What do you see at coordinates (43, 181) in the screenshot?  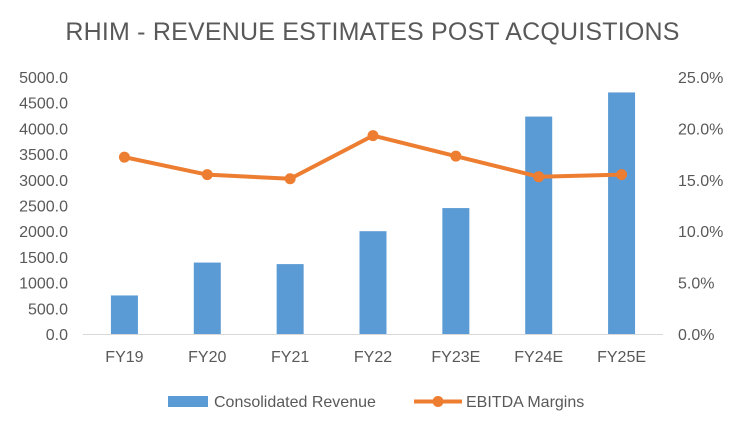 I see `y-left-tick-label: 3000.0` at bounding box center [43, 181].